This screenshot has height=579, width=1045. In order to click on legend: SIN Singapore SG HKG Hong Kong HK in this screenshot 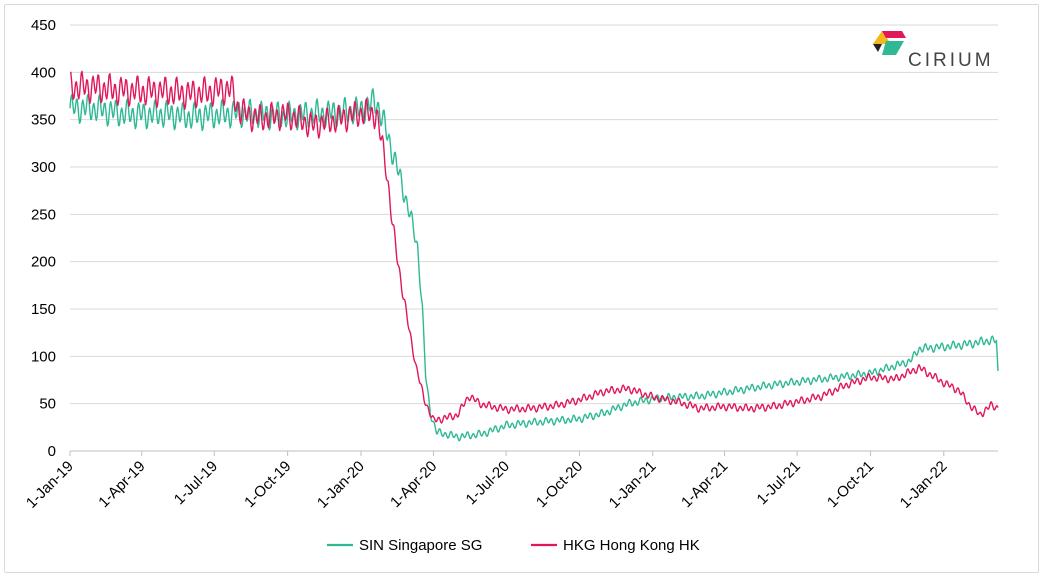, I will do `click(513, 545)`.